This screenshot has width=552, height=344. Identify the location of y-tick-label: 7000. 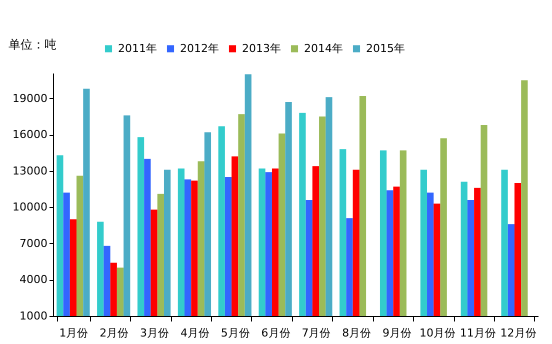
(34, 243).